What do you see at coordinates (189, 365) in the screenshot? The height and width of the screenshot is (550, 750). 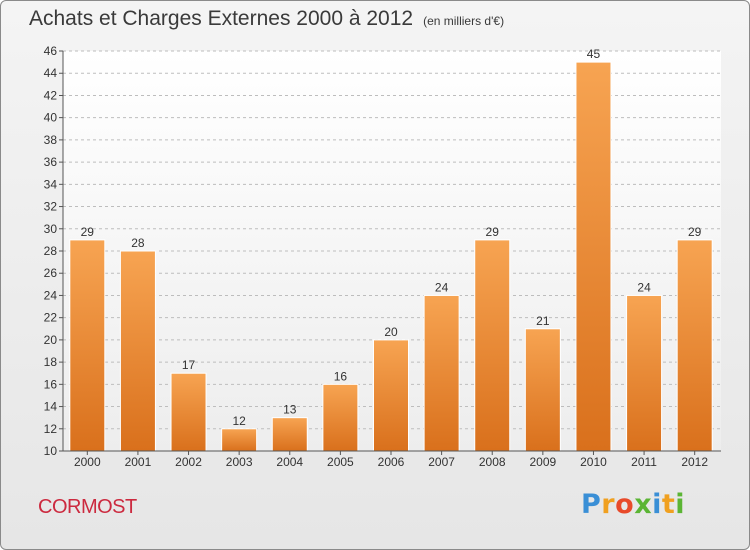 I see `data-label: 17` at bounding box center [189, 365].